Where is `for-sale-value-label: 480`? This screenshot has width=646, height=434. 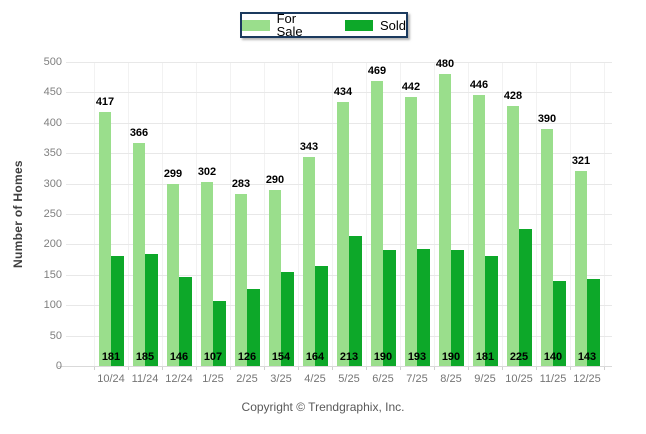
for-sale-value-label: 480 is located at coordinates (445, 64).